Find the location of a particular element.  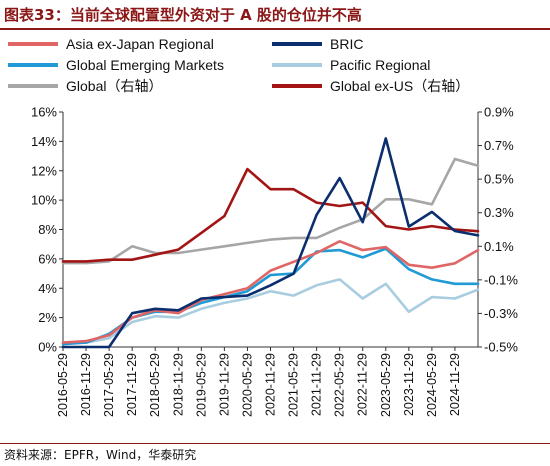

legend-swatch-global is located at coordinates (33, 86).